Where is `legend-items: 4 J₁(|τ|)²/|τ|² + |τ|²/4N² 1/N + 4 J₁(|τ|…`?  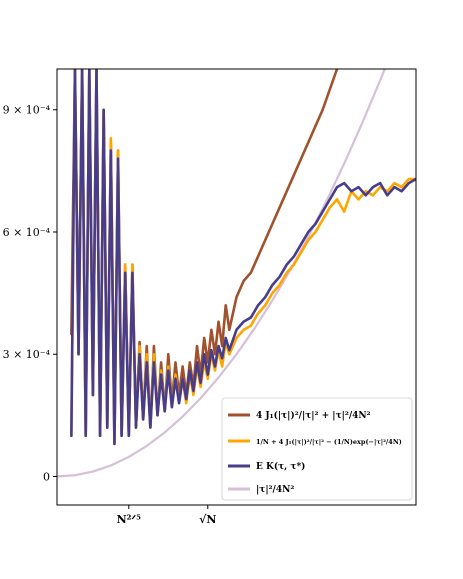 legend-items: 4 J₁(|τ|)²/|τ|² + |τ|²/4N² 1/N + 4 J₁(|τ|… is located at coordinates (315, 452).